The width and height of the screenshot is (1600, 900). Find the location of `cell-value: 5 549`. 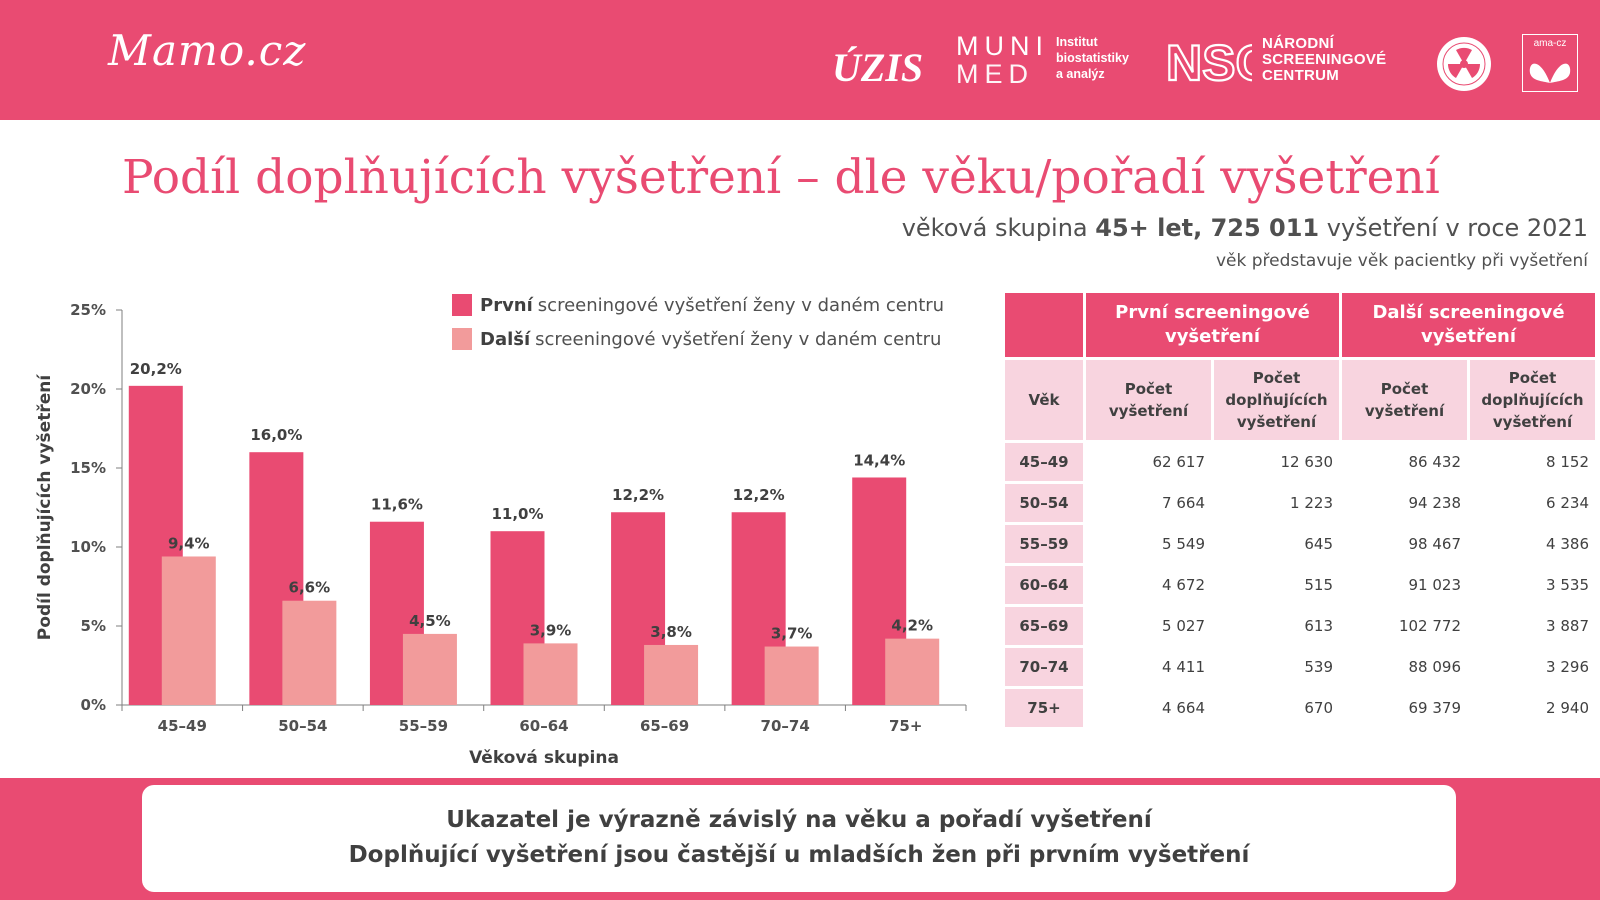

cell-value: 5 549 is located at coordinates (1183, 544).